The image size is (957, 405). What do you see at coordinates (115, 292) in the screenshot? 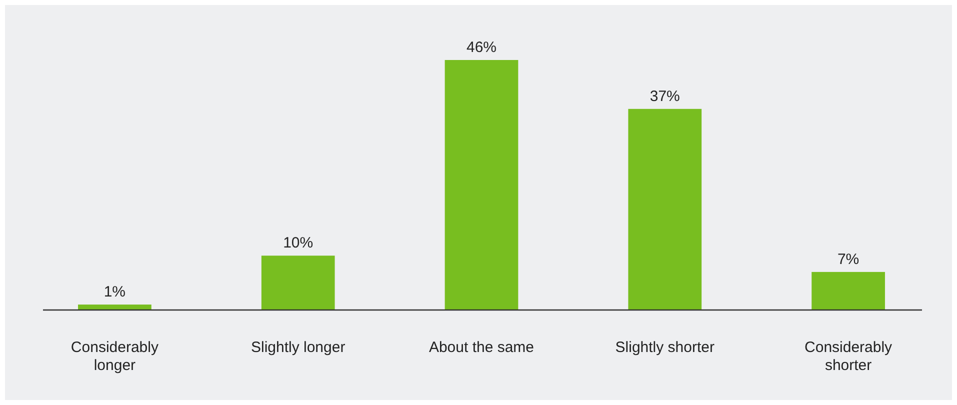
I see `data-label: 1%` at bounding box center [115, 292].